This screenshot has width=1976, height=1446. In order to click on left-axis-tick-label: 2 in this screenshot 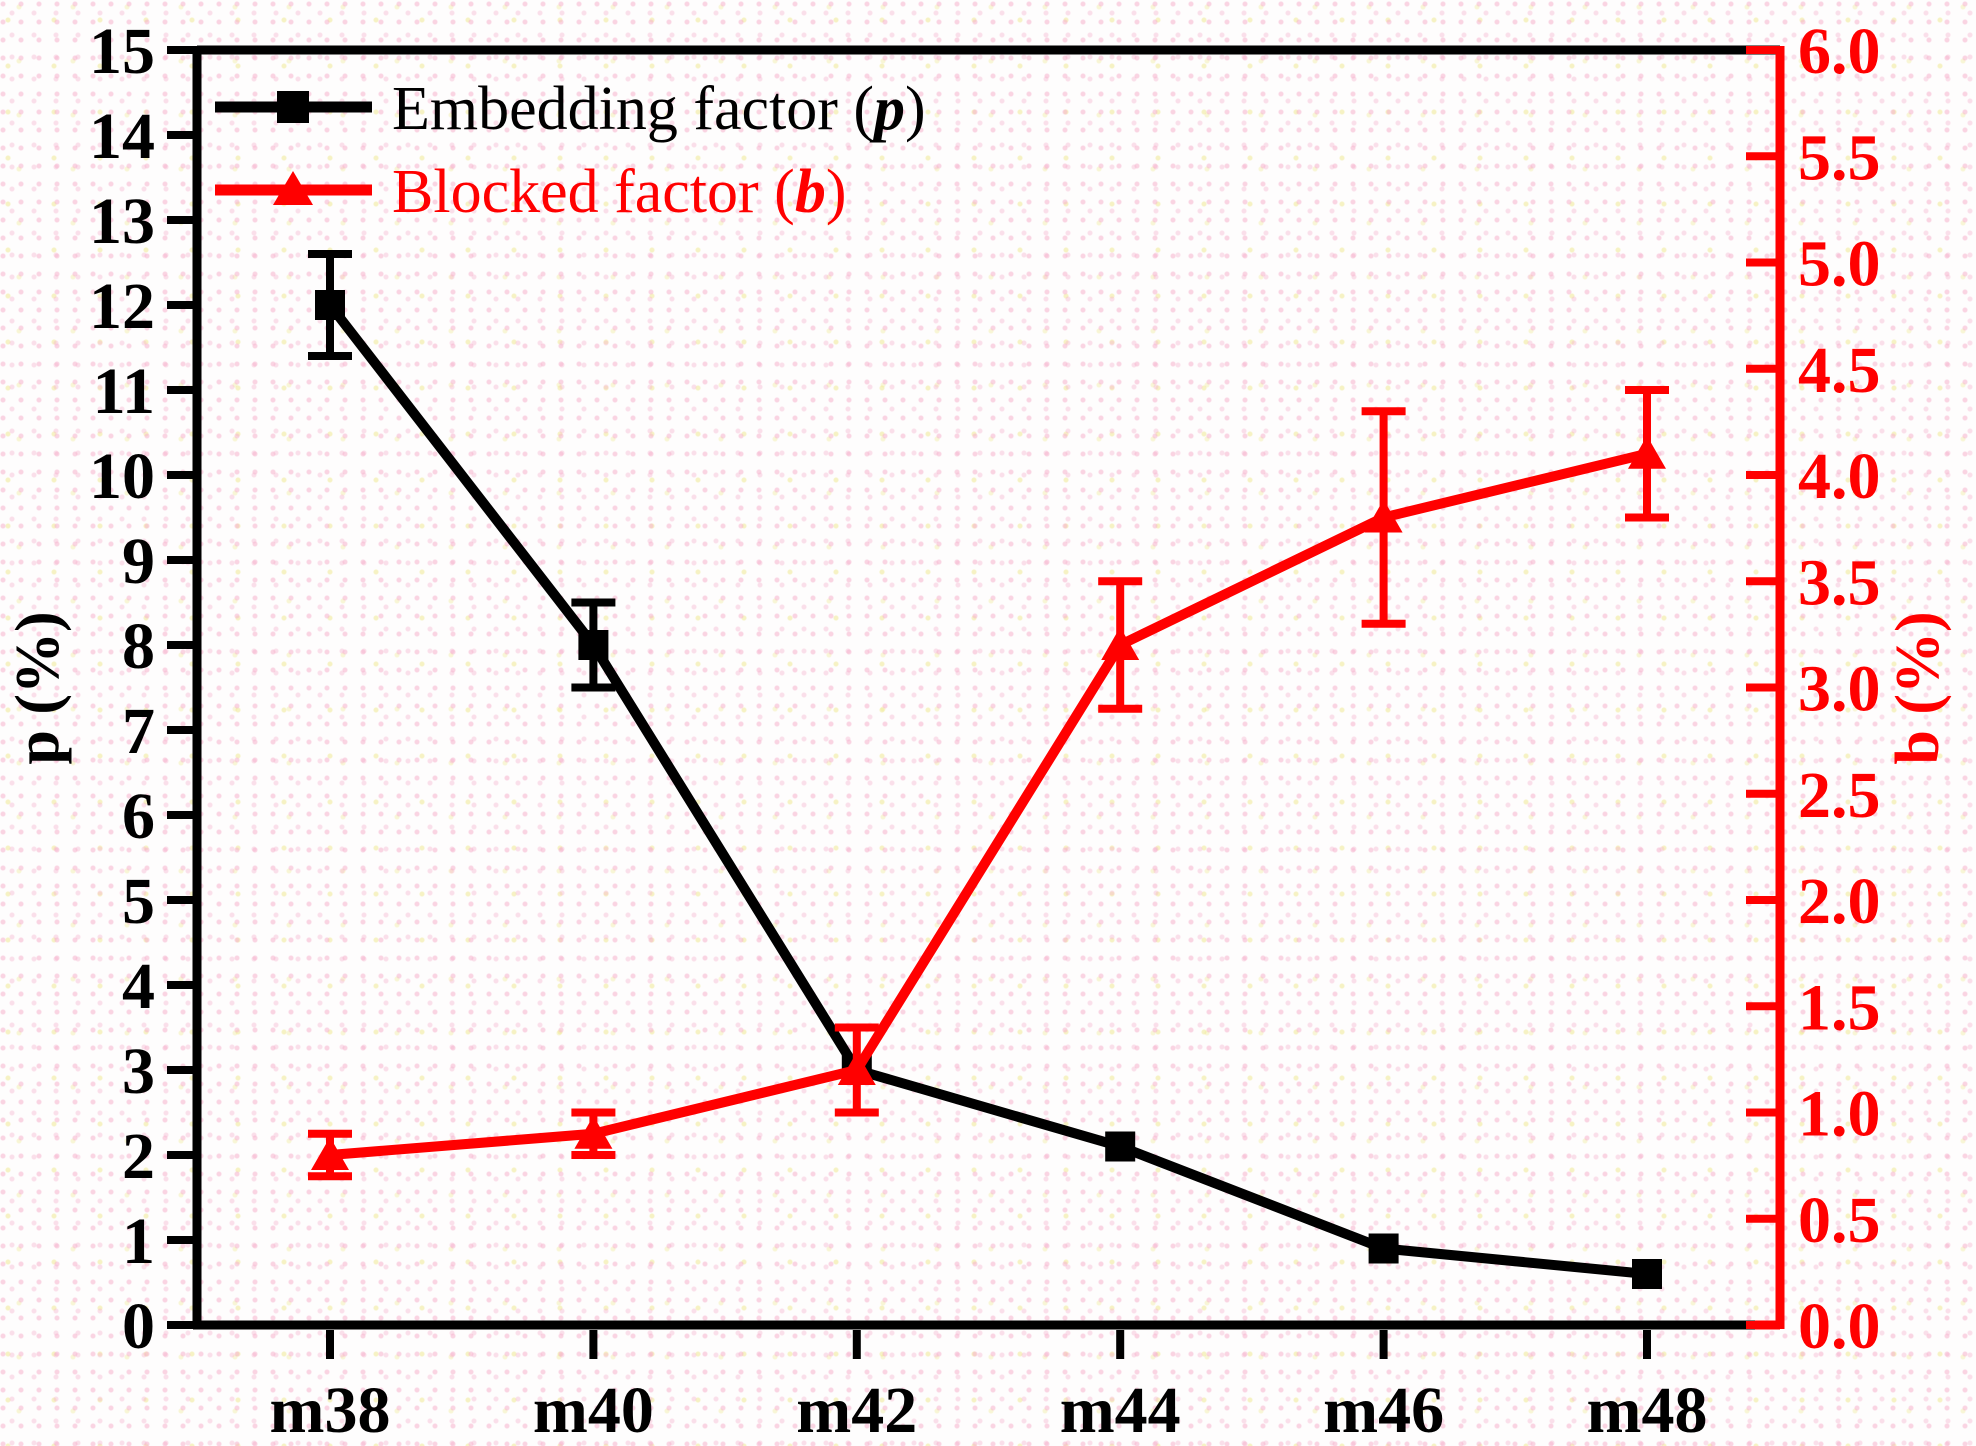, I will do `click(138, 1156)`.